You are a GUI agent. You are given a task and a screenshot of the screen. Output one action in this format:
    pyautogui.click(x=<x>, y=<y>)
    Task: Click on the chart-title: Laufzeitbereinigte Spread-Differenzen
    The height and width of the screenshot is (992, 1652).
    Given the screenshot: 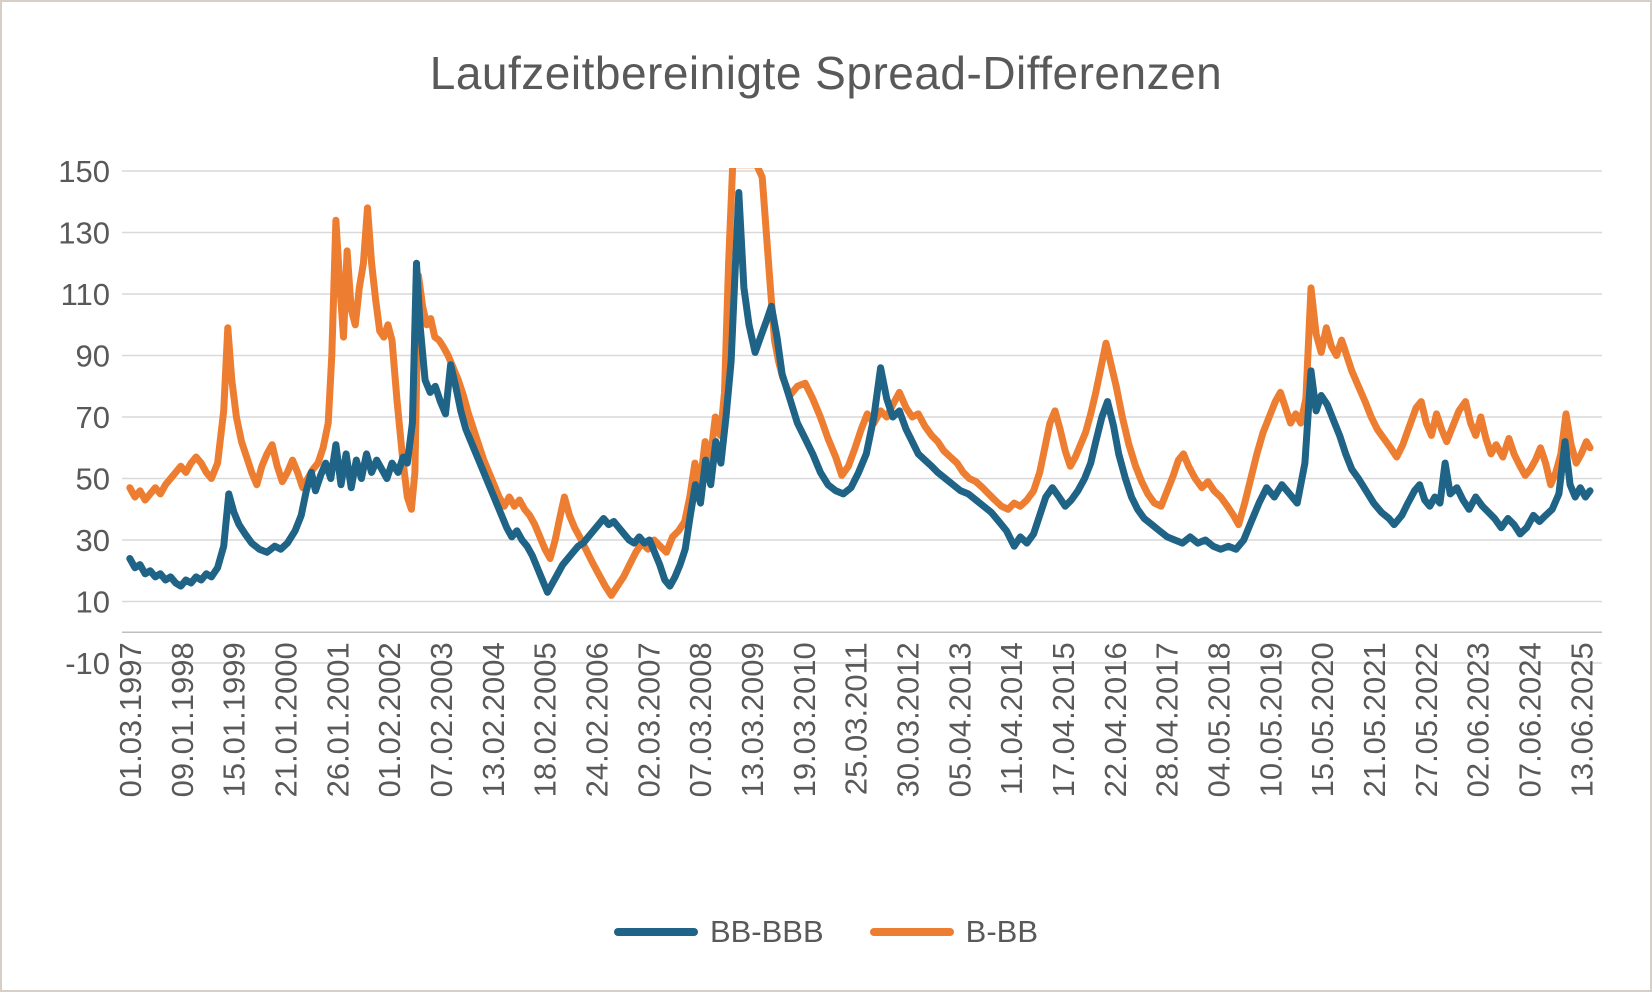 What is the action you would take?
    pyautogui.click(x=826, y=73)
    